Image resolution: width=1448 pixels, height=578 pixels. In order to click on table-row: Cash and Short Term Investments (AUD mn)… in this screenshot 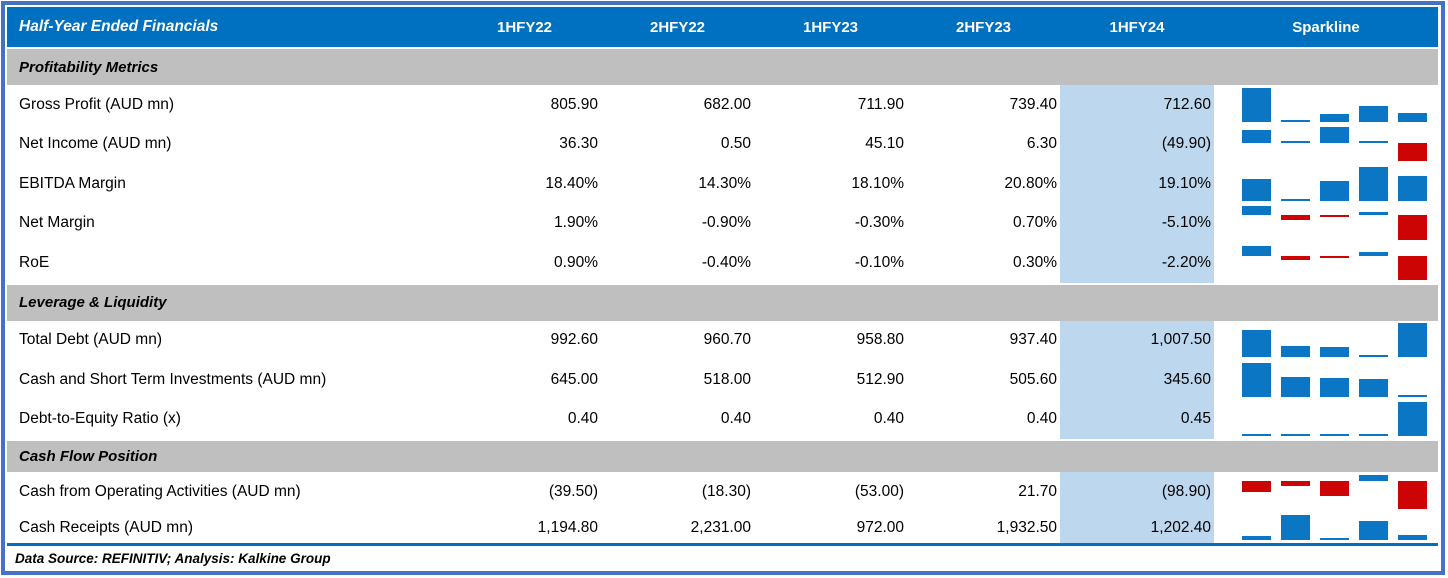, I will do `click(722, 380)`.